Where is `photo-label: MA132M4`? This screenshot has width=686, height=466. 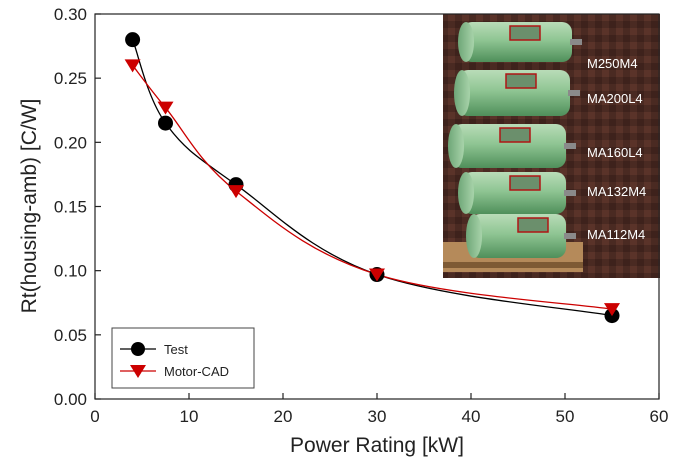
photo-label: MA132M4 is located at coordinates (616, 191).